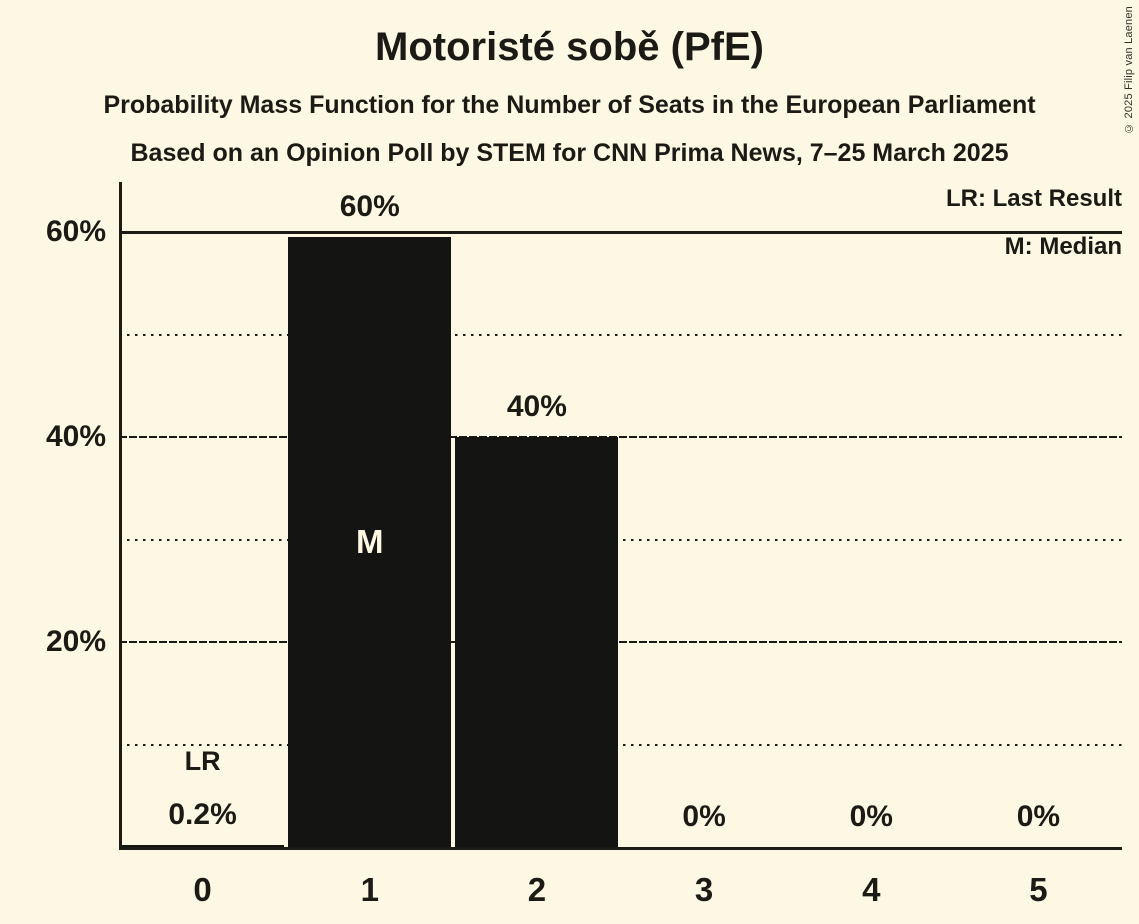  What do you see at coordinates (202, 814) in the screenshot?
I see `bar-value-label-0: 0.2%` at bounding box center [202, 814].